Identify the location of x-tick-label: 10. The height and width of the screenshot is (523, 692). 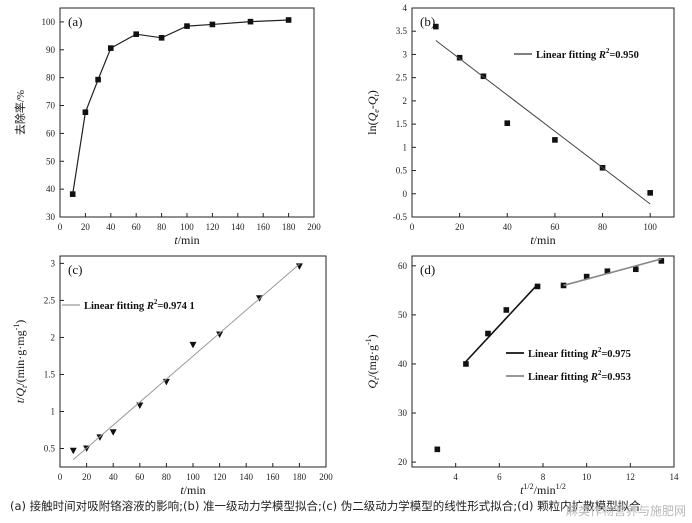
(587, 477).